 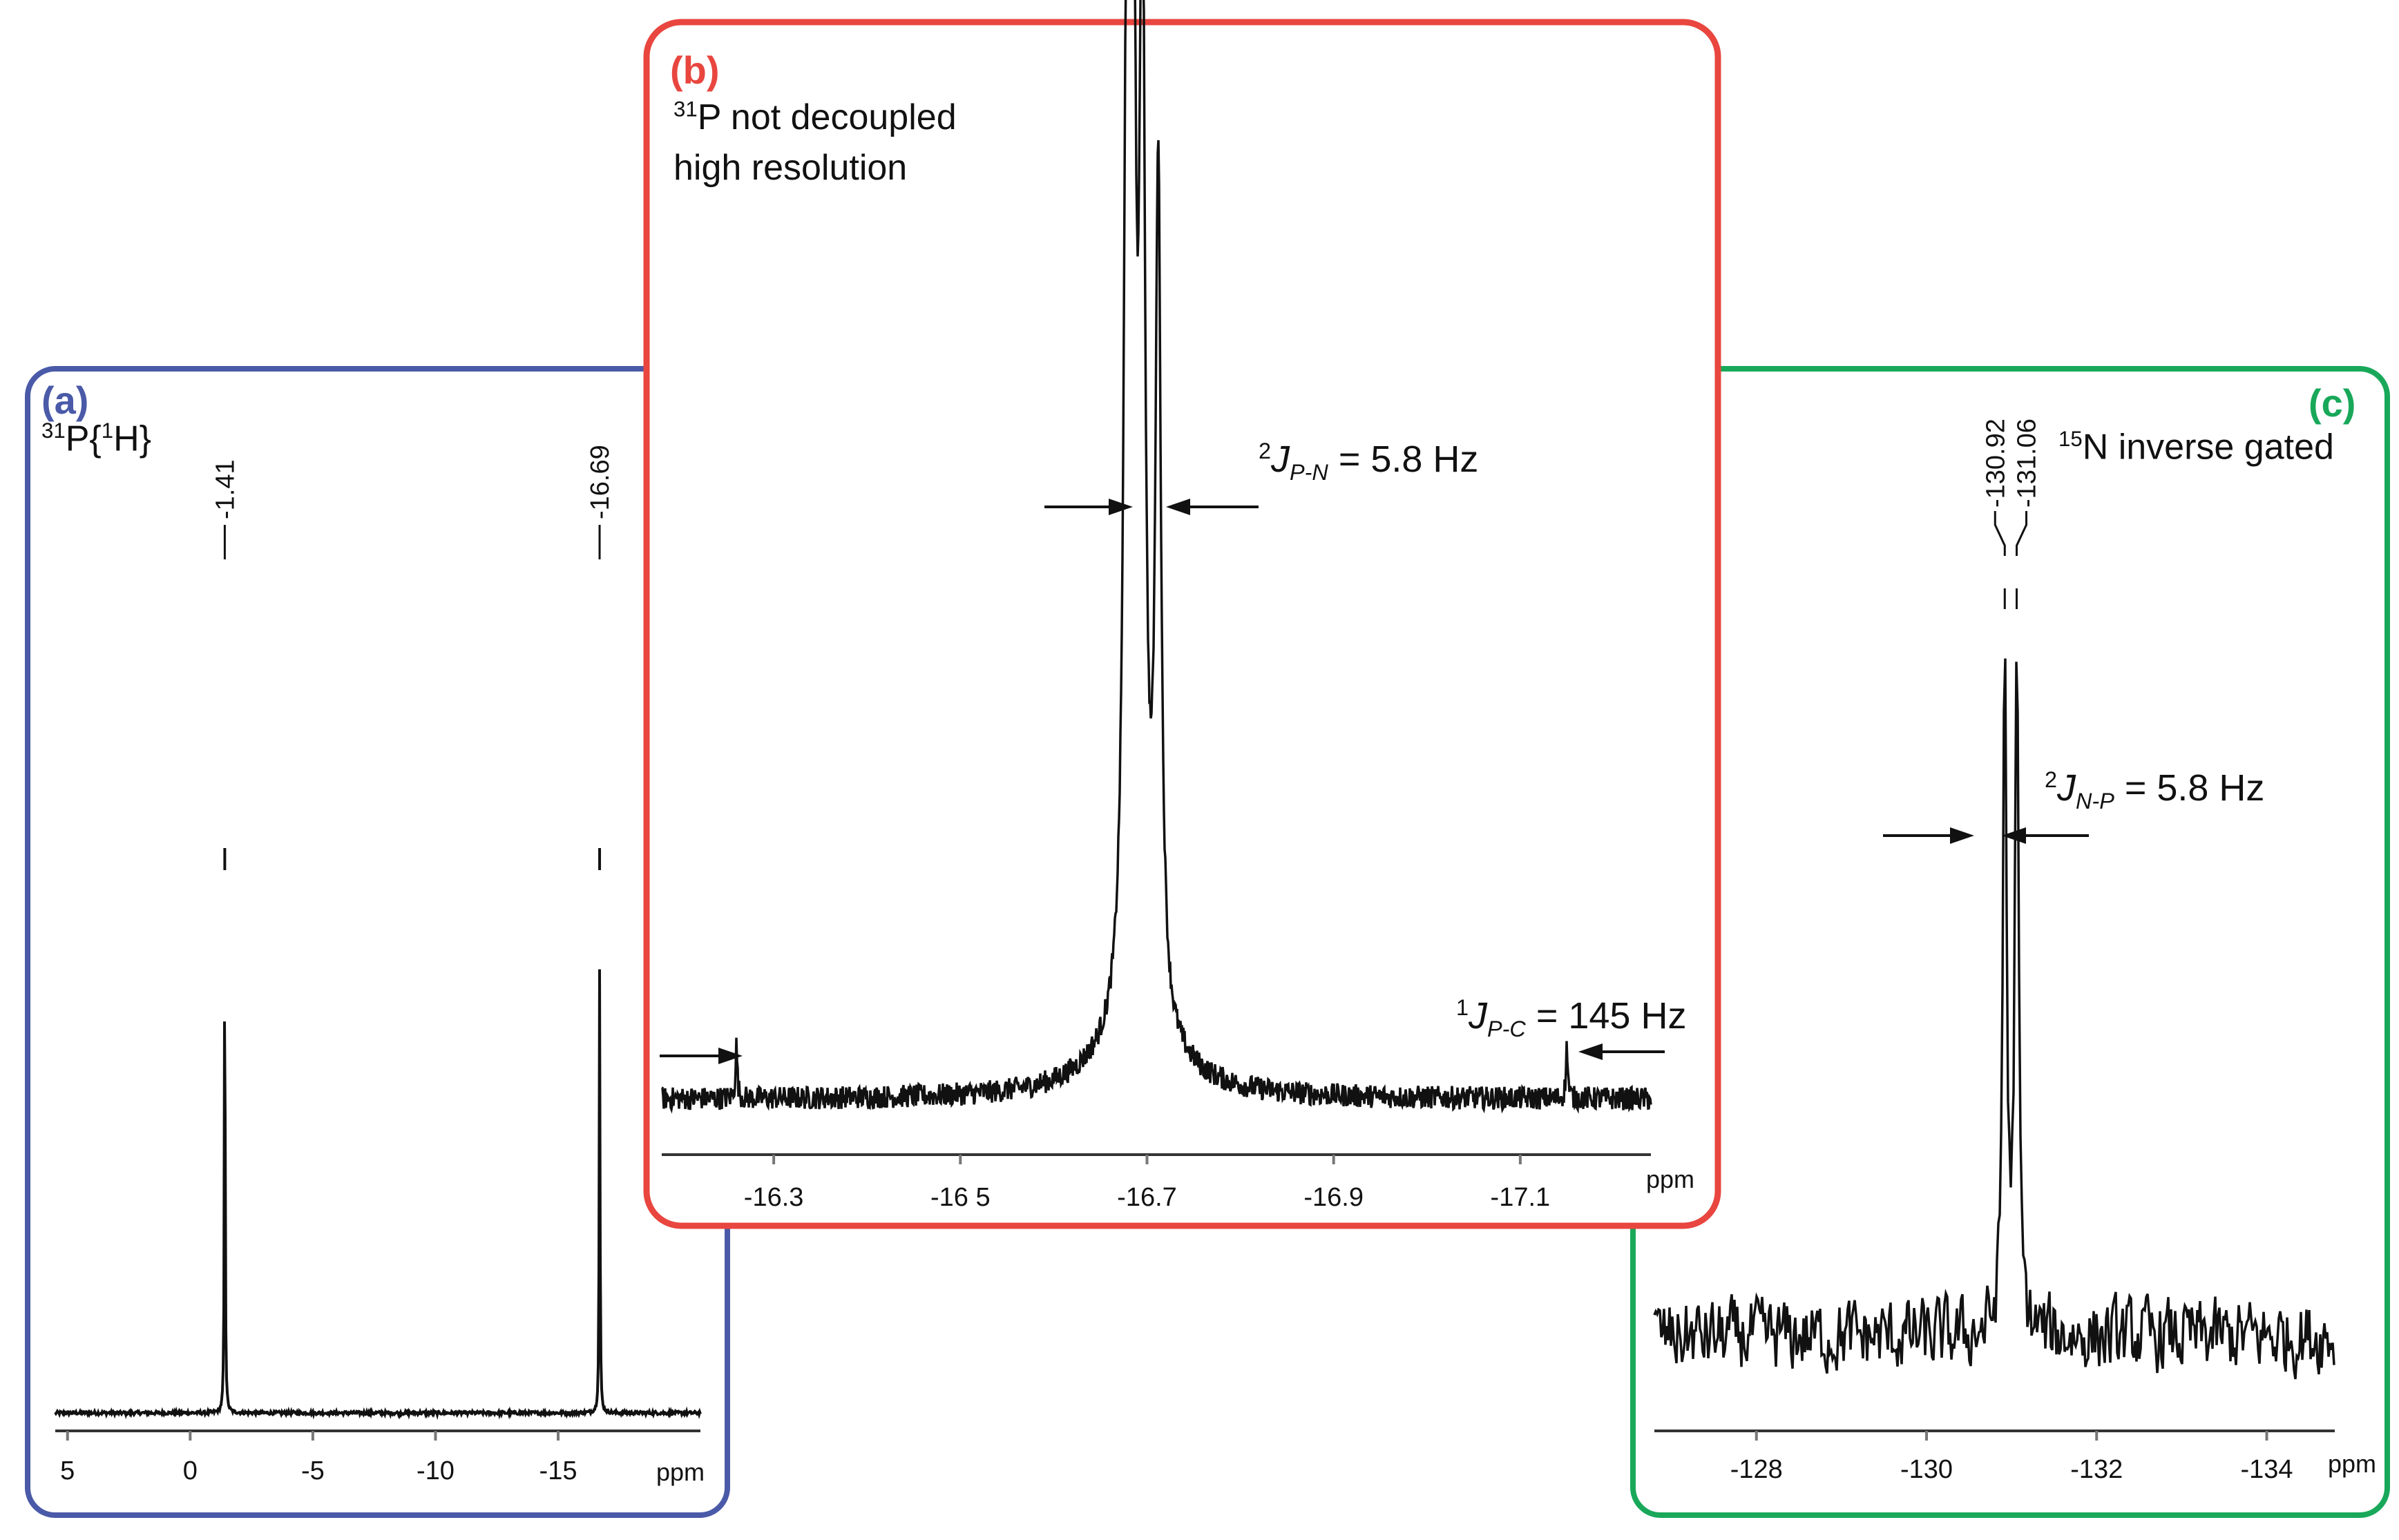 I want to click on panel-c-tick-label: -130, so click(x=1926, y=1469).